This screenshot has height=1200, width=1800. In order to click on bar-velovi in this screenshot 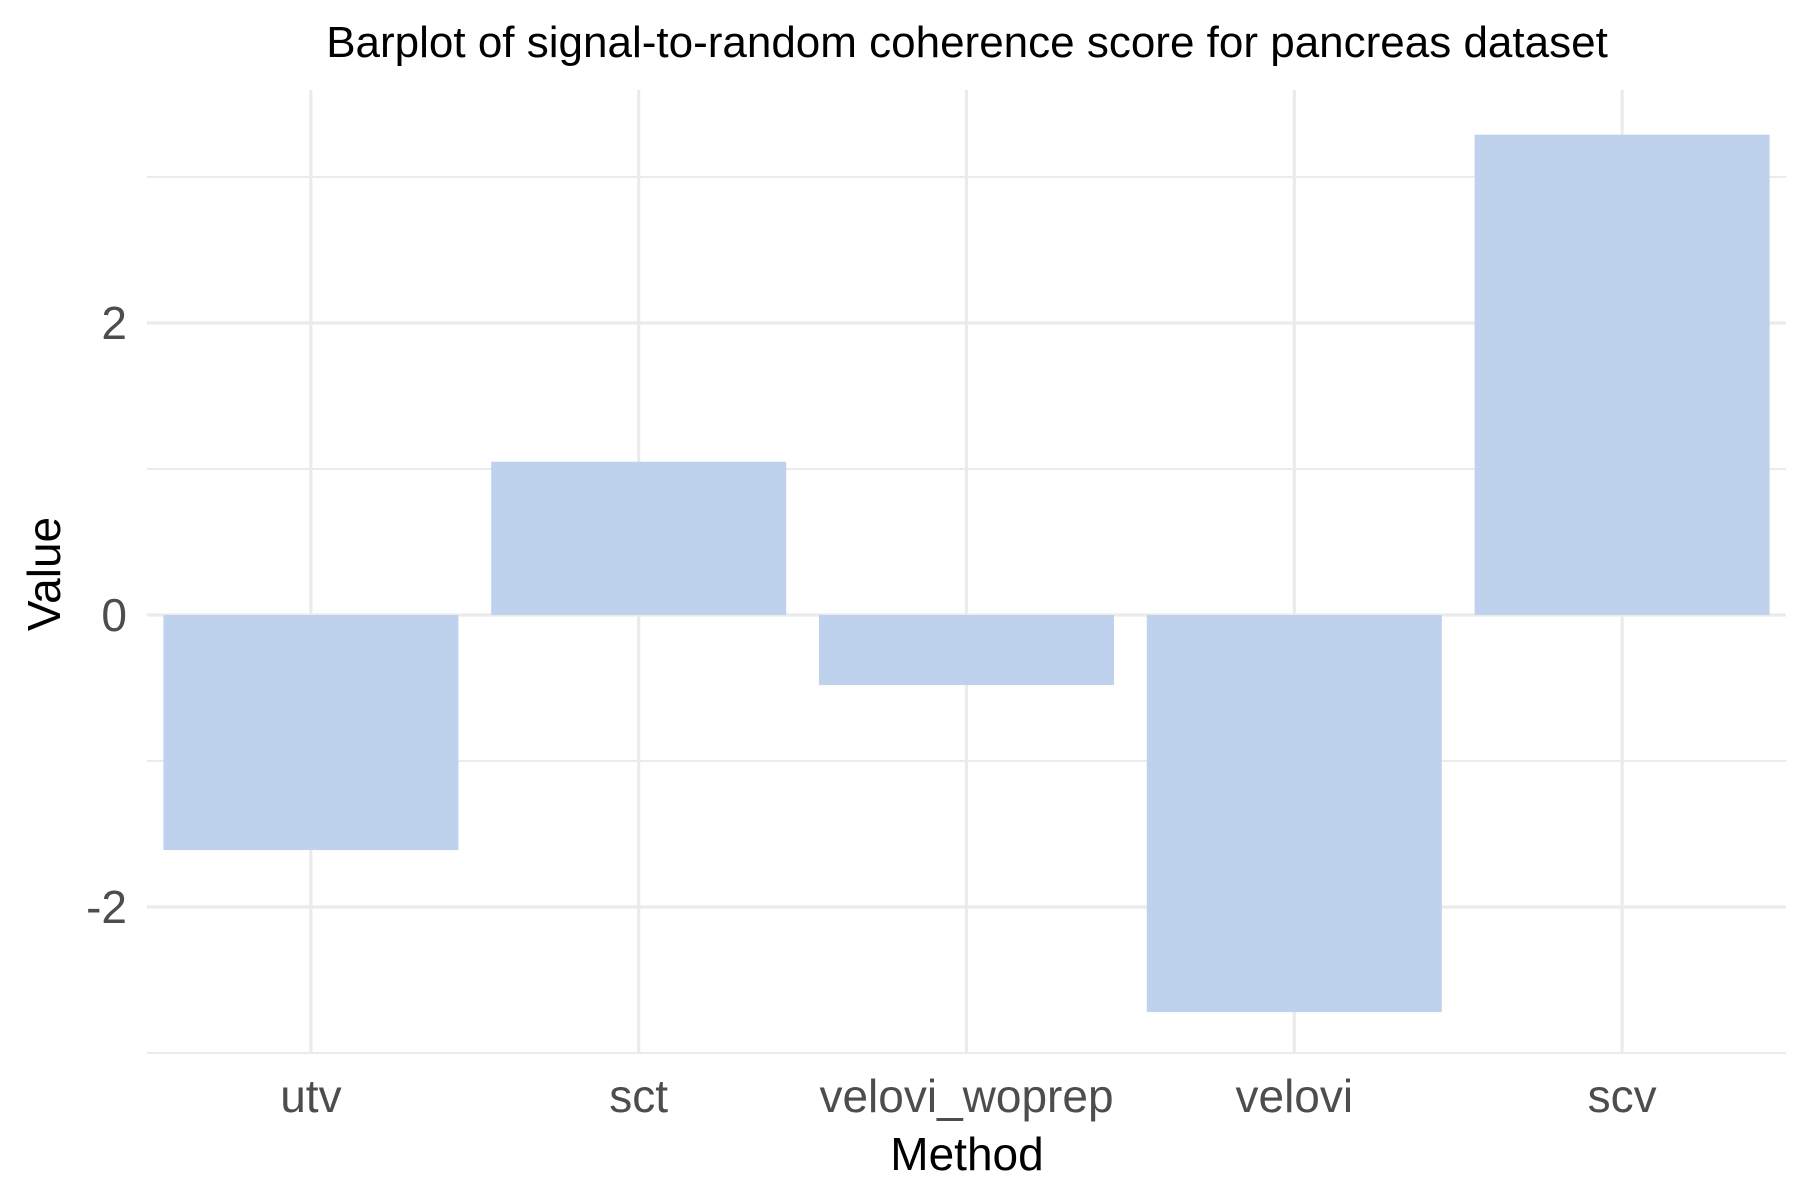, I will do `click(1294, 814)`.